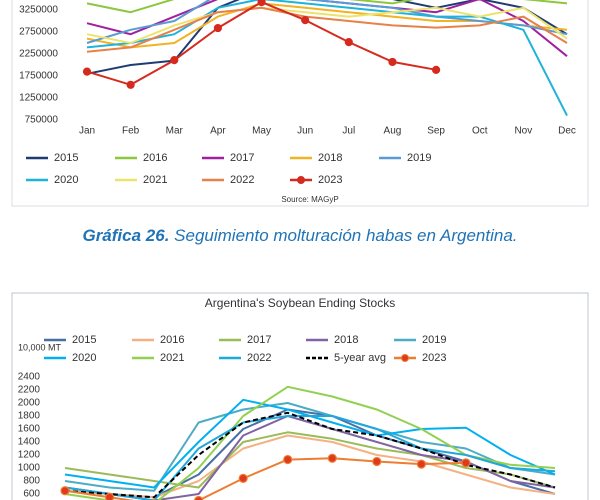 This screenshot has height=500, width=600. I want to click on y-tick-label: 2400, so click(29, 377).